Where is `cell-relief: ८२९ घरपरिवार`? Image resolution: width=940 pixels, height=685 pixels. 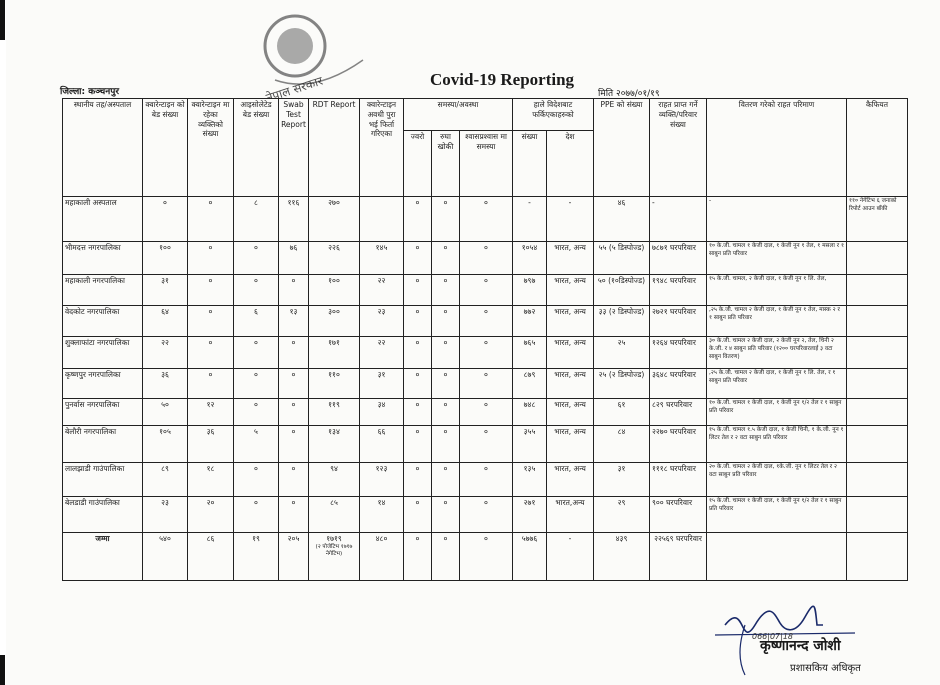 cell-relief: ८२९ घरपरिवार is located at coordinates (678, 412).